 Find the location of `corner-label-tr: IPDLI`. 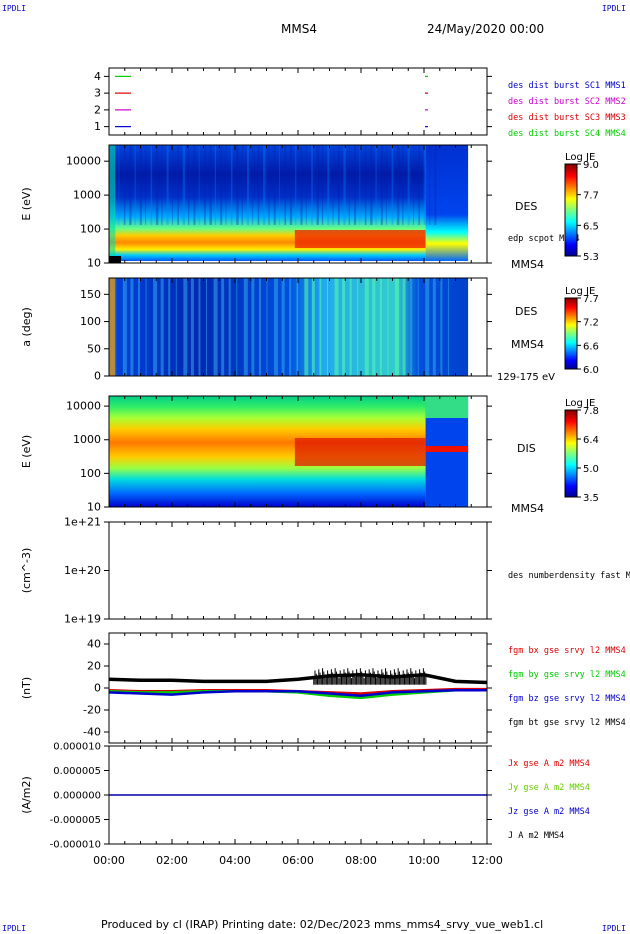

corner-label-tr: IPDLI is located at coordinates (613, 8).